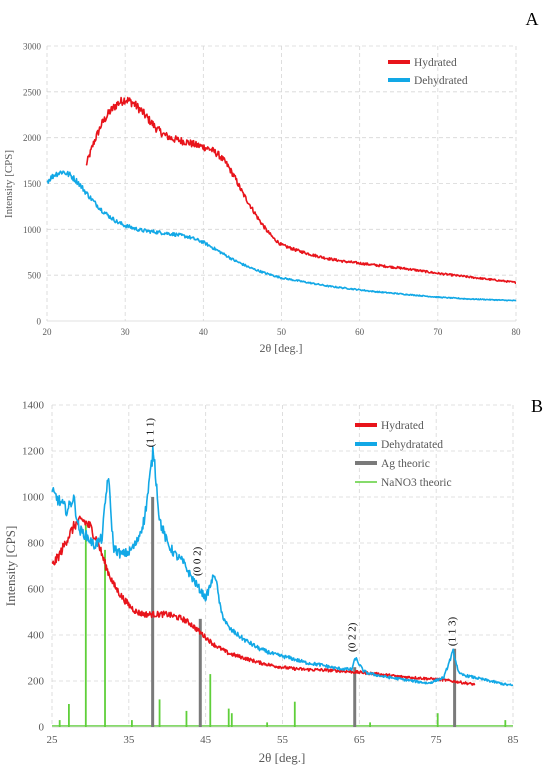 The width and height of the screenshot is (550, 771). Describe the element at coordinates (36, 544) in the screenshot. I see `y-tick-label: 800` at that location.